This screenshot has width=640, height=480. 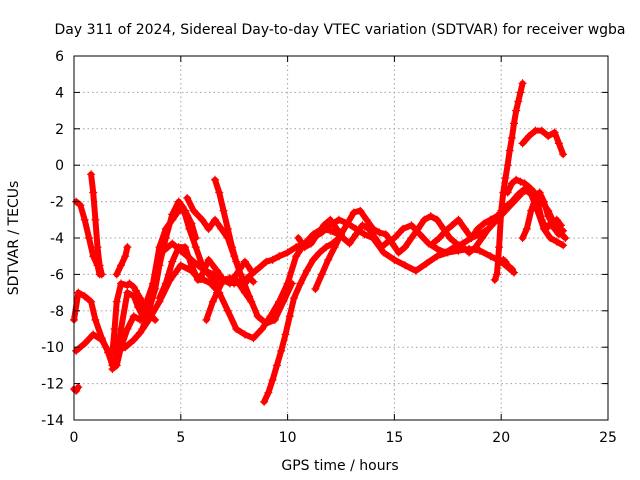 What do you see at coordinates (288, 438) in the screenshot?
I see `x-tick-label: 10` at bounding box center [288, 438].